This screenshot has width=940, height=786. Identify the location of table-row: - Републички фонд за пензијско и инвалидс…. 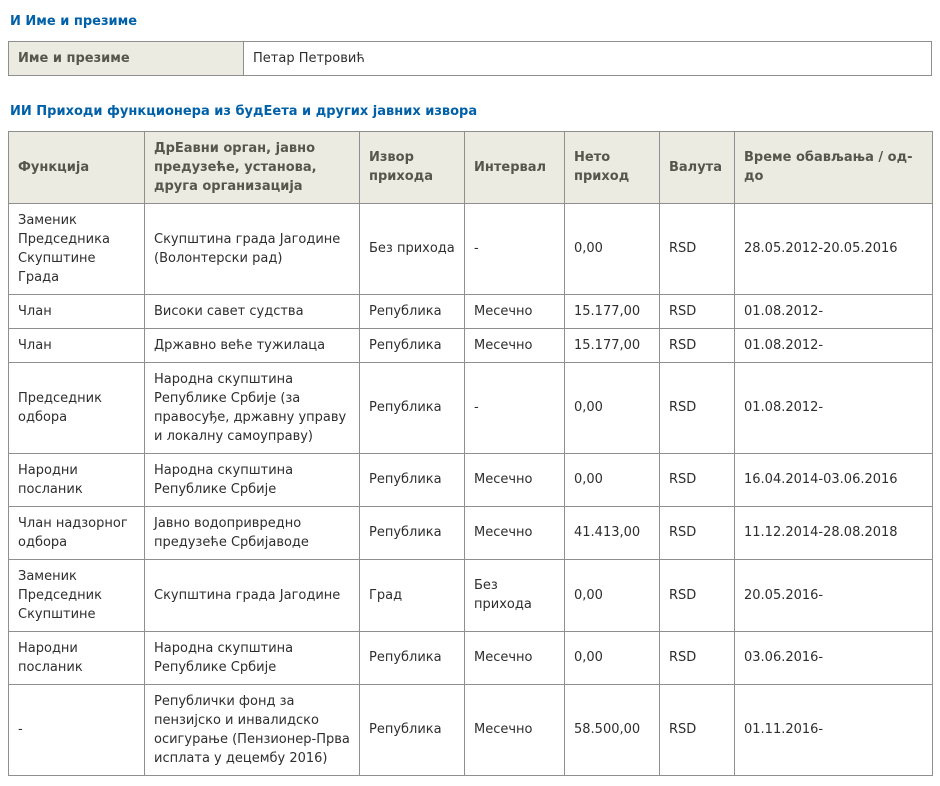
(470, 729).